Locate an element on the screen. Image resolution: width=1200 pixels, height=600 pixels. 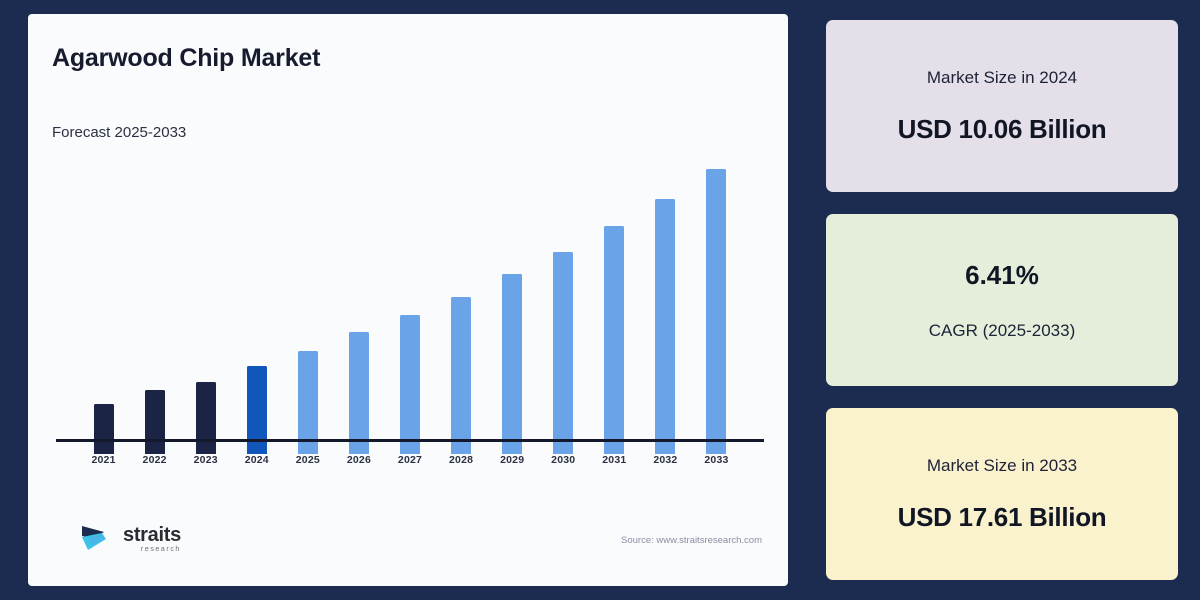
x-axis-label-2031: 2031 is located at coordinates (614, 460).